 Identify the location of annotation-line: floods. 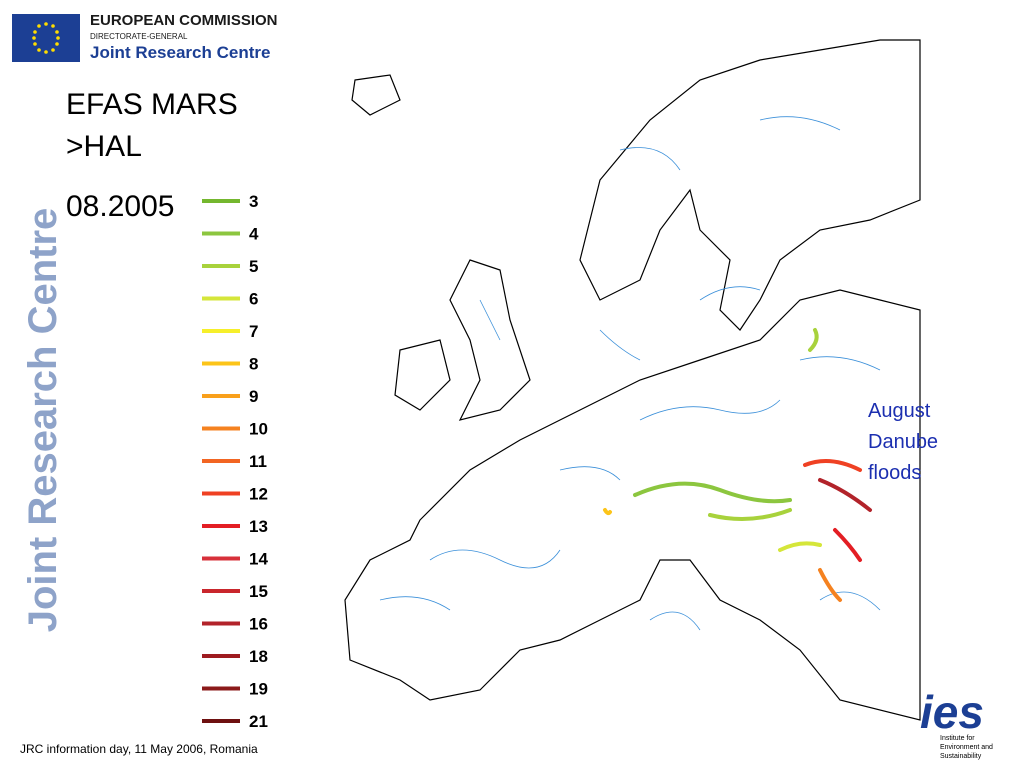
(894, 473).